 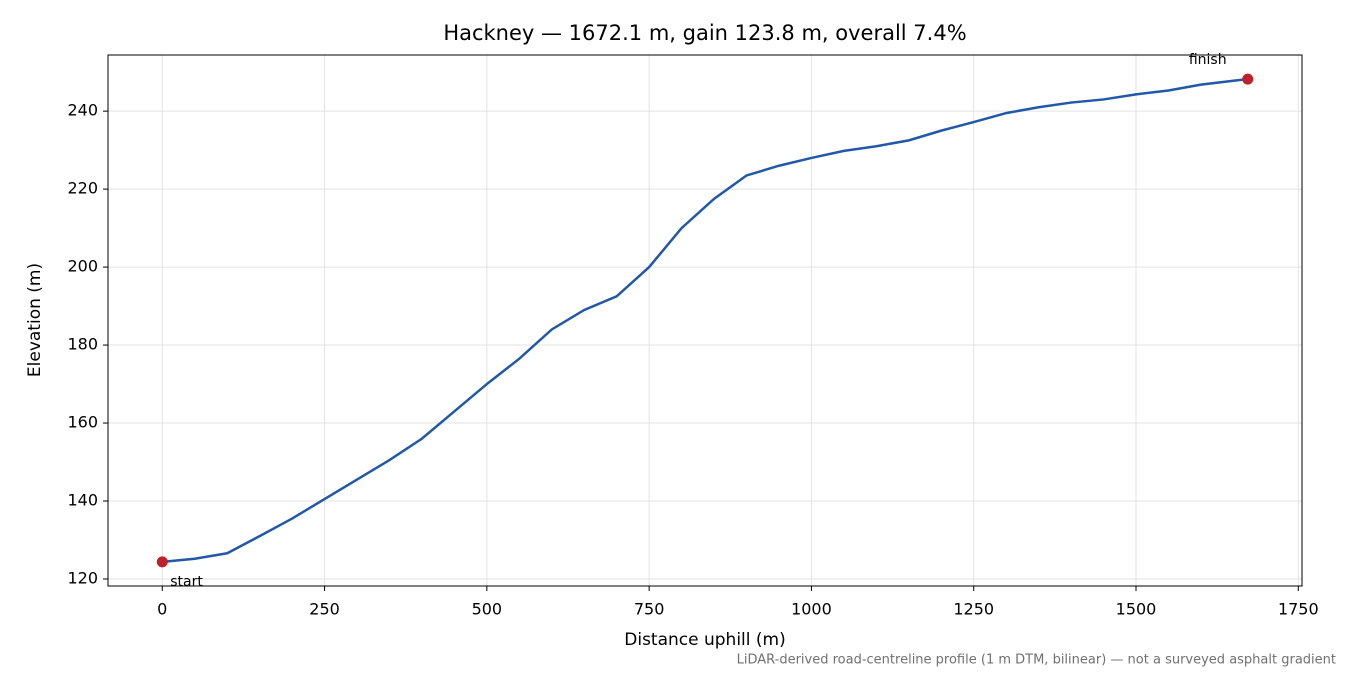 What do you see at coordinates (704, 640) in the screenshot?
I see `x-axis-label: Distance uphill (m)` at bounding box center [704, 640].